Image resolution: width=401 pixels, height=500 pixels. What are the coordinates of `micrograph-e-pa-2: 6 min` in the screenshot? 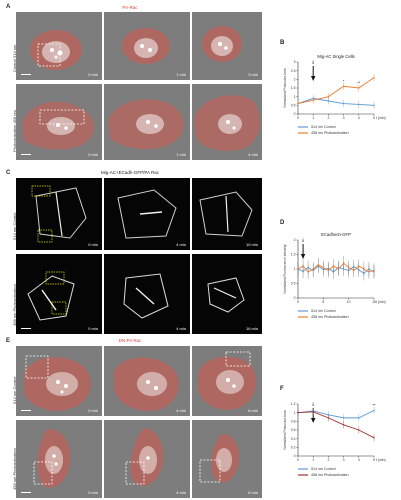 It's located at (227, 459).